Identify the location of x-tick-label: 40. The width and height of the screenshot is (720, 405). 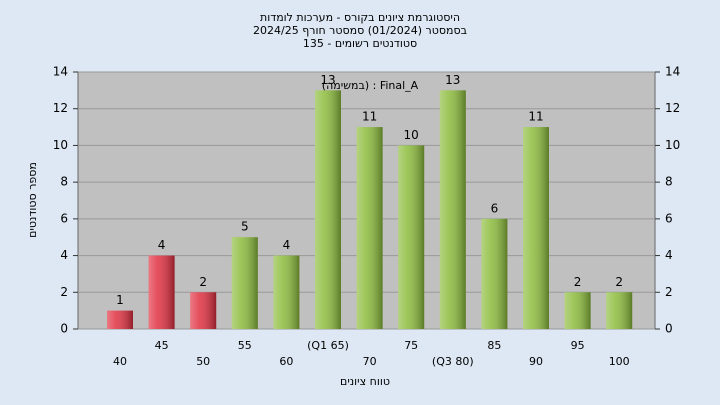
(120, 361).